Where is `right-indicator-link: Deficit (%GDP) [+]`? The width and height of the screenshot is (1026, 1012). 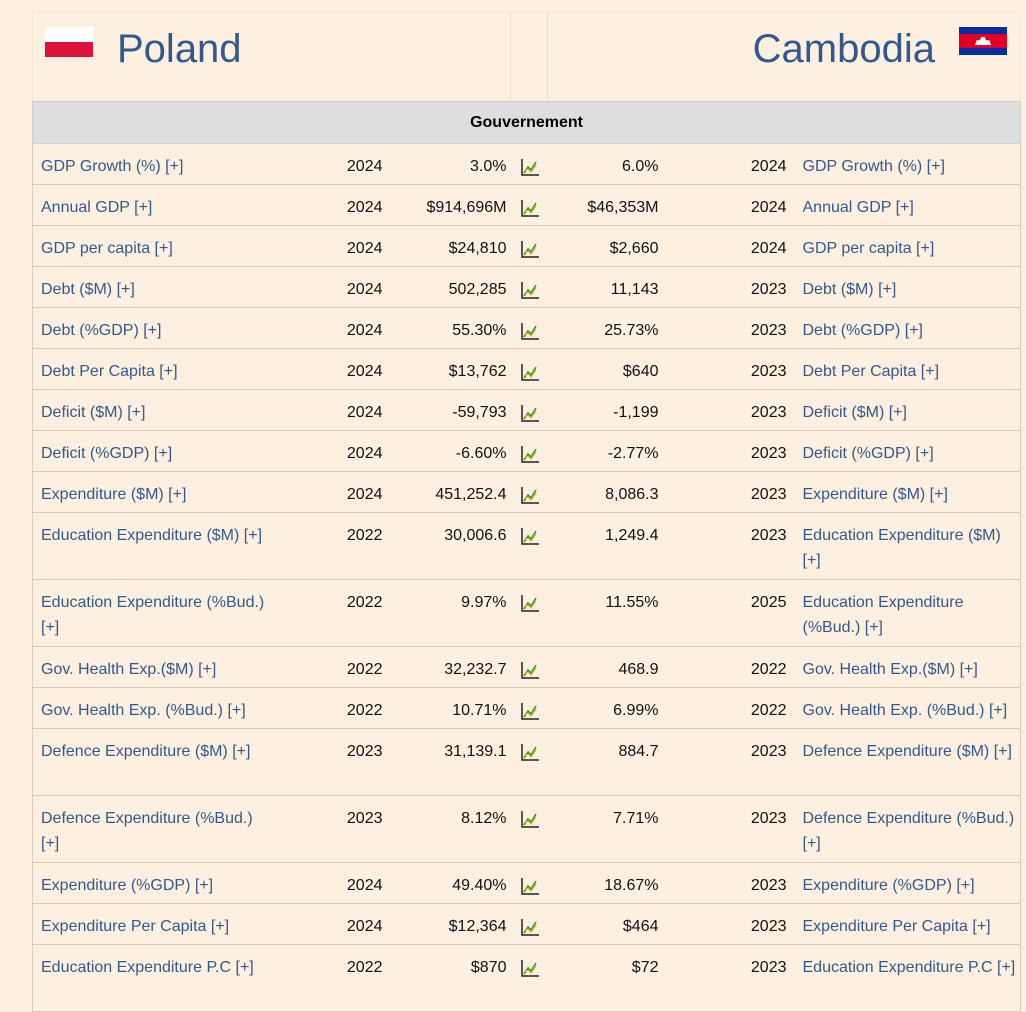
right-indicator-link: Deficit (%GDP) [+] is located at coordinates (910, 451).